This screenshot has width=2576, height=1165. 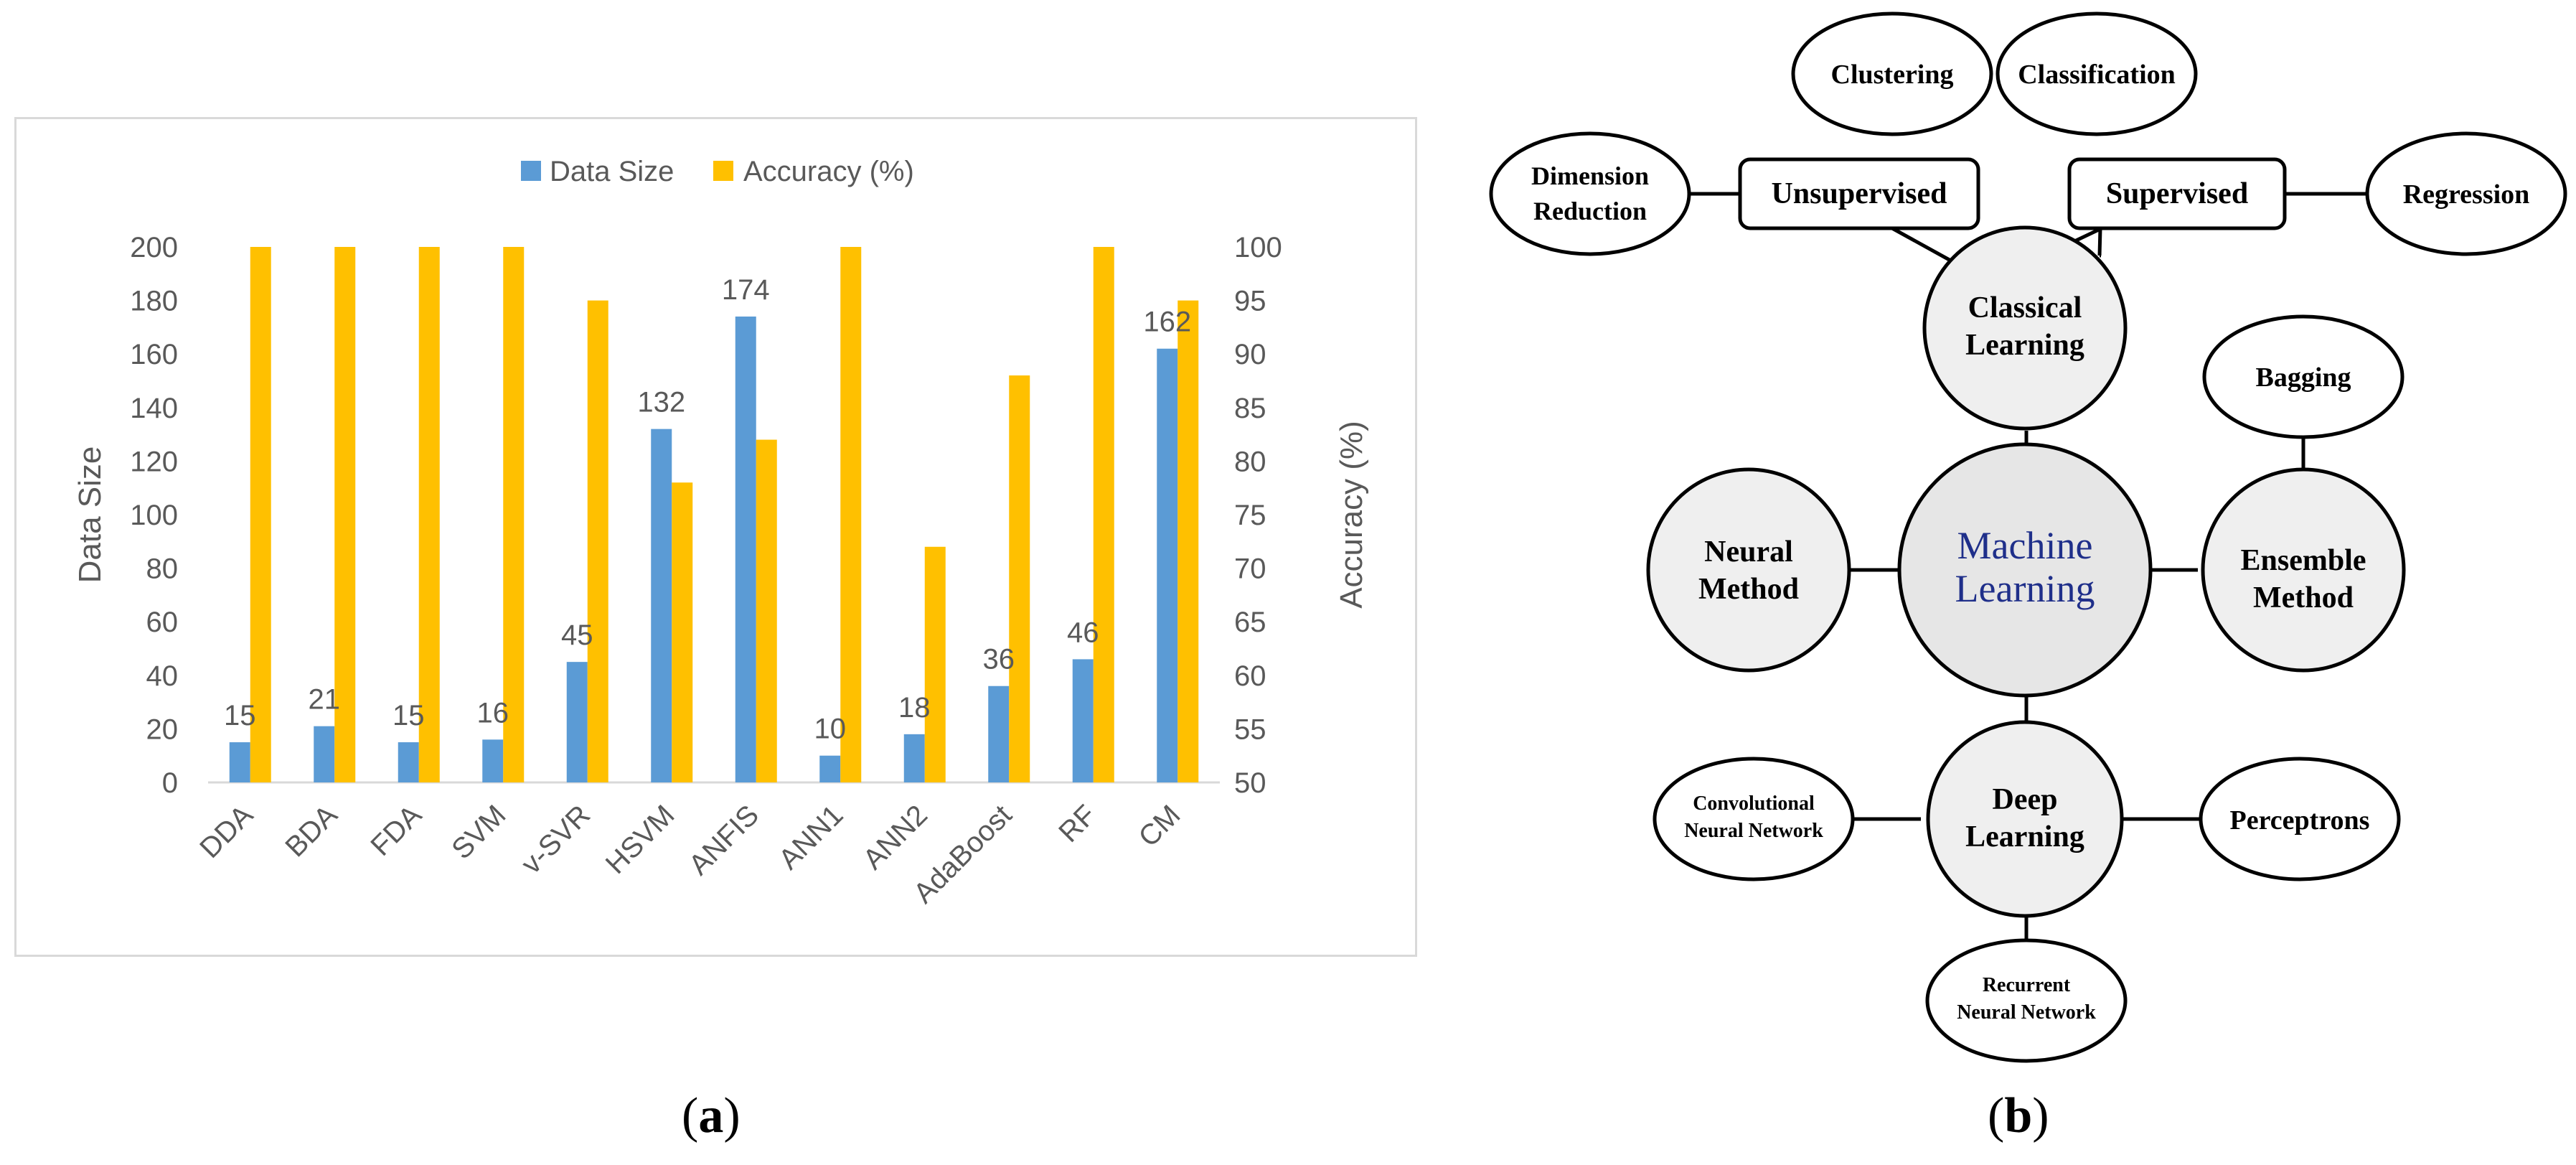 I want to click on node-dimension-reduction: Dimension Reduction, so click(x=1590, y=193).